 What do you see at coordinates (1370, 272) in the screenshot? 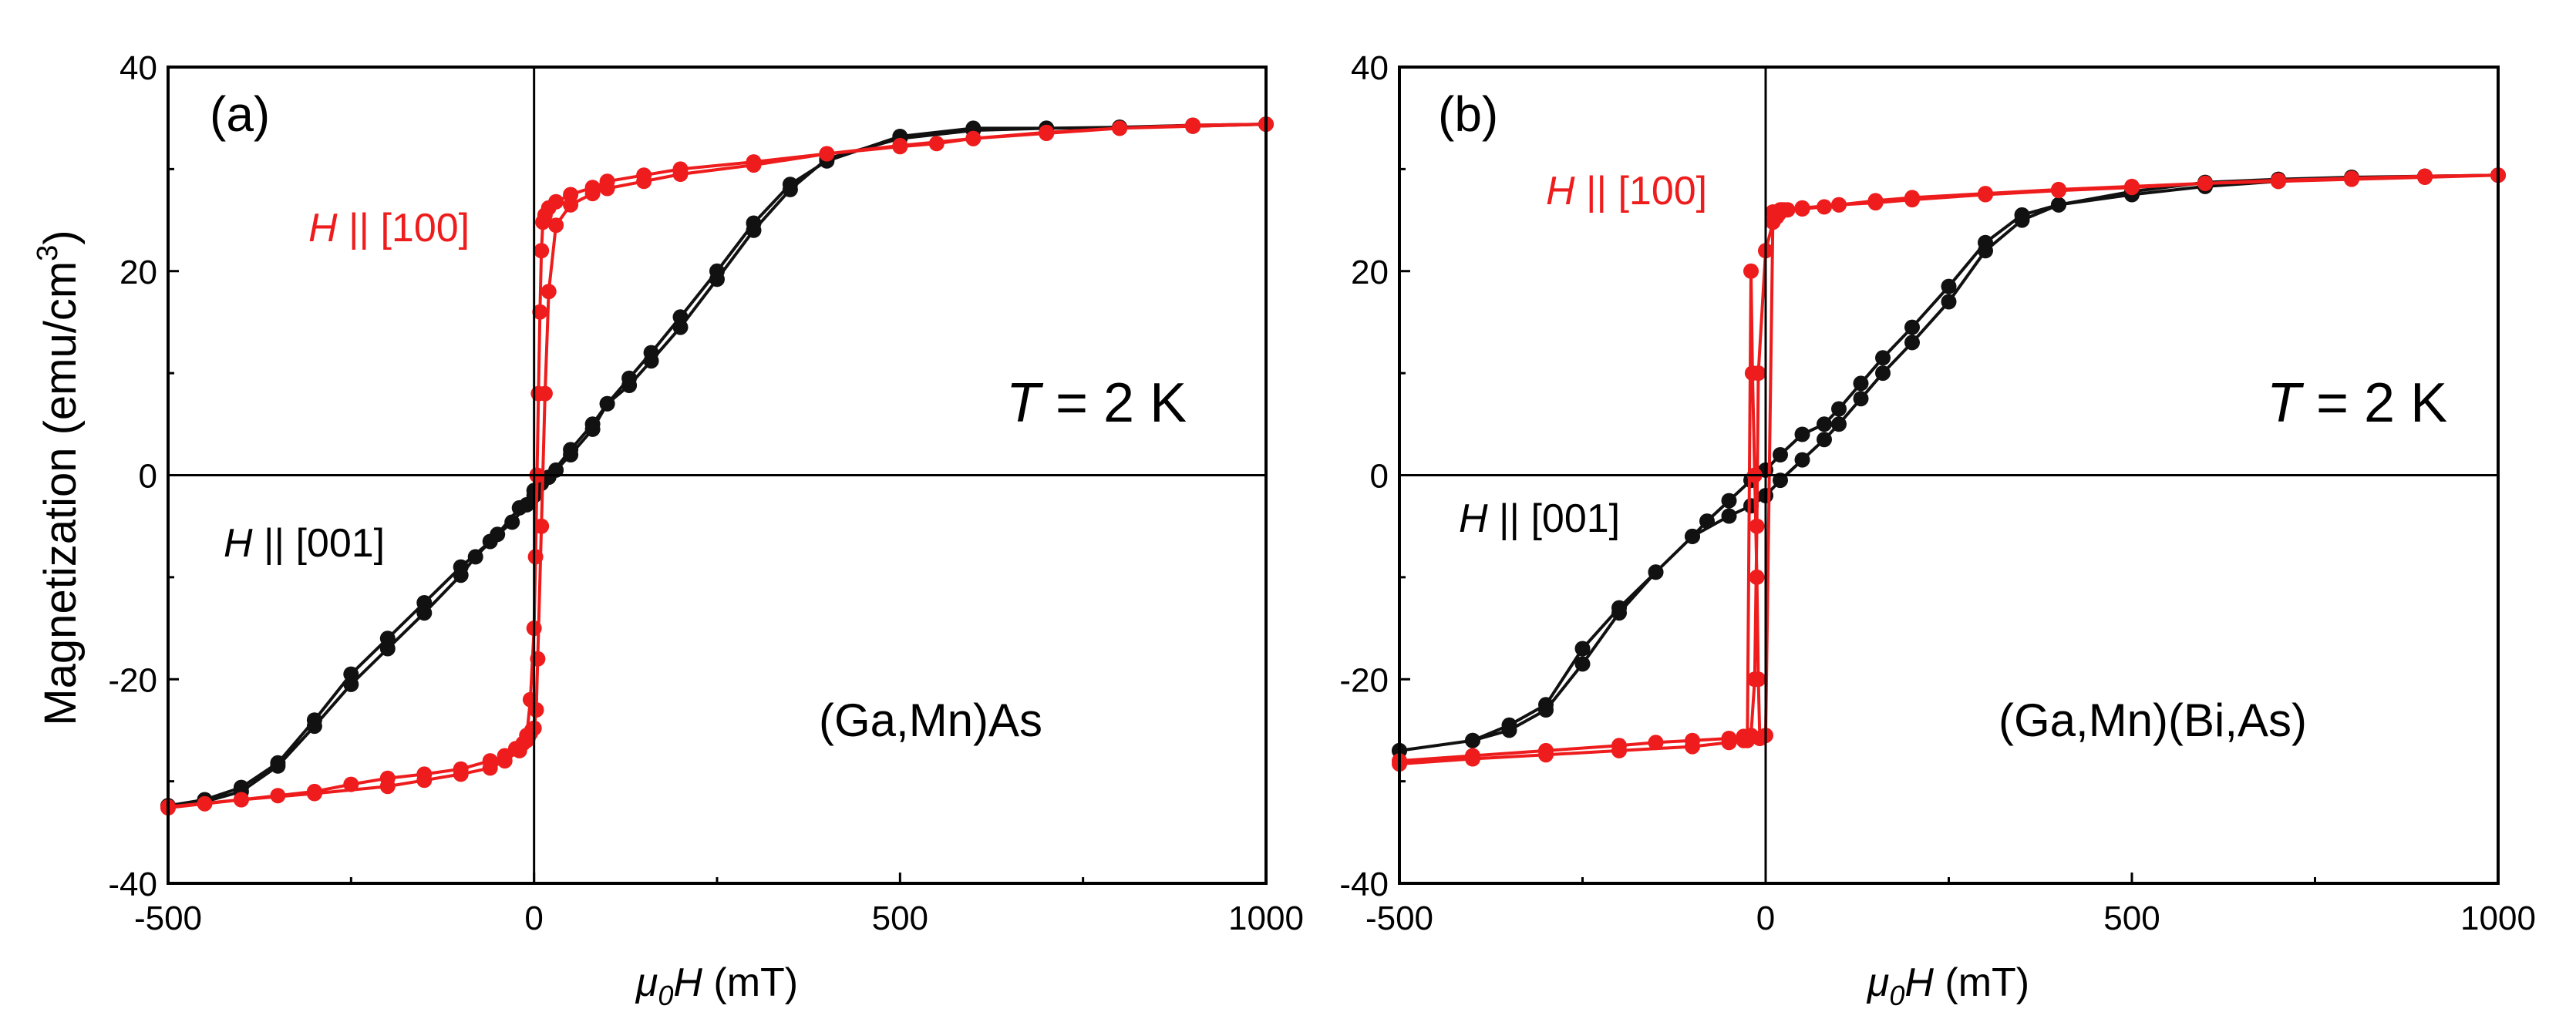
I see `y-tick-label-b: 20` at bounding box center [1370, 272].